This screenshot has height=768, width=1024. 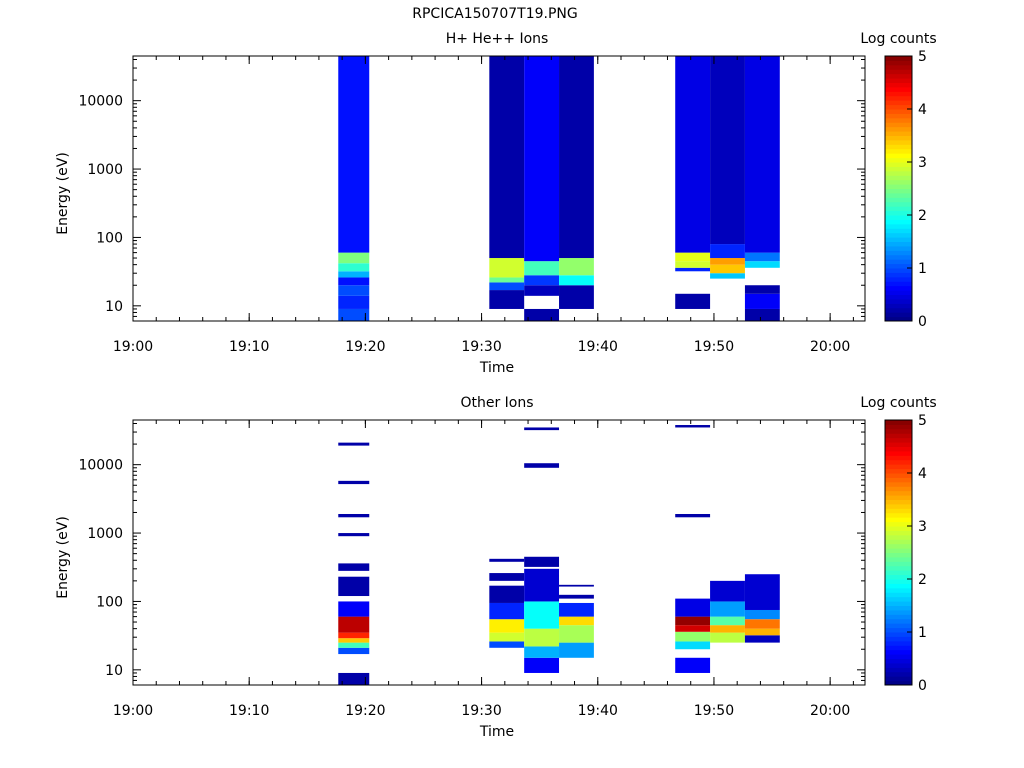 What do you see at coordinates (109, 602) in the screenshot?
I see `y-tick-label: 100` at bounding box center [109, 602].